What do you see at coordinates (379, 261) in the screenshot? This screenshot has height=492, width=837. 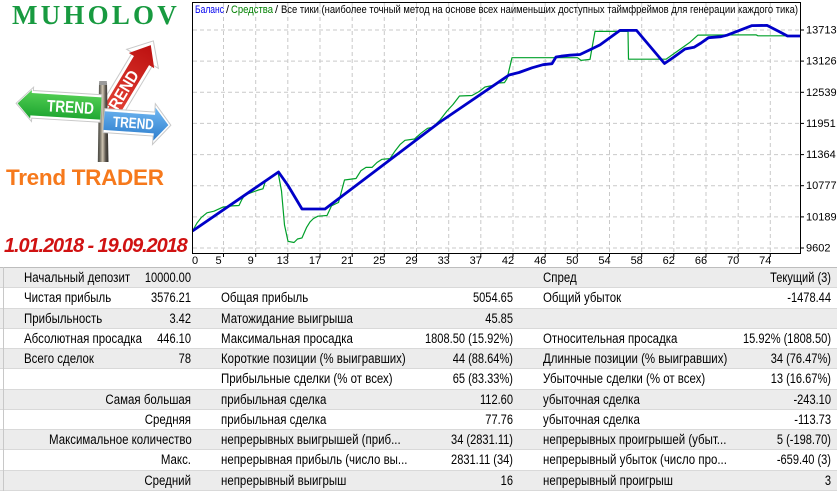 I see `svg-text: 25` at bounding box center [379, 261].